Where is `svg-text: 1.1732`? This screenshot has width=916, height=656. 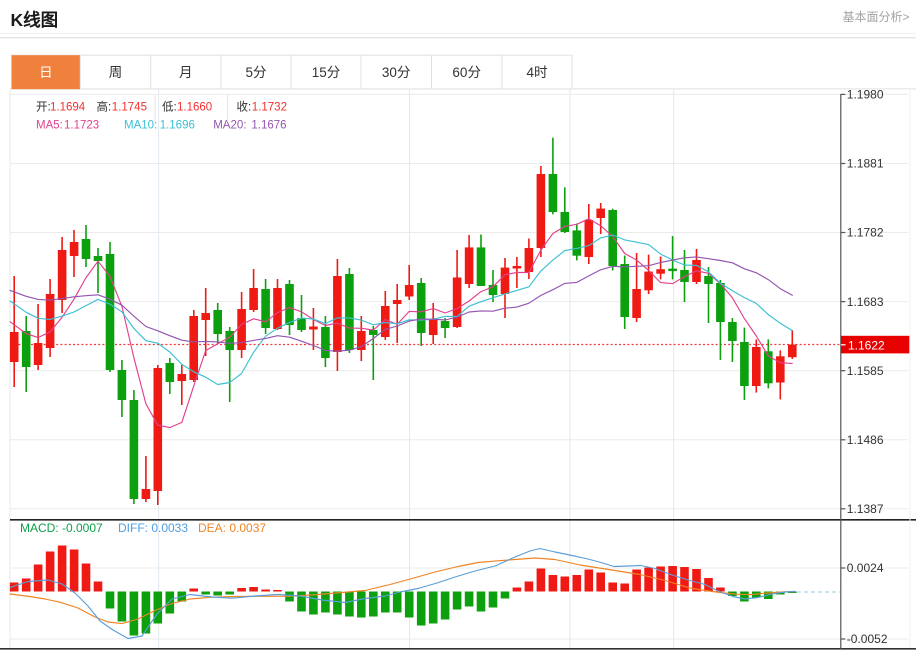 svg-text: 1.1732 is located at coordinates (269, 108).